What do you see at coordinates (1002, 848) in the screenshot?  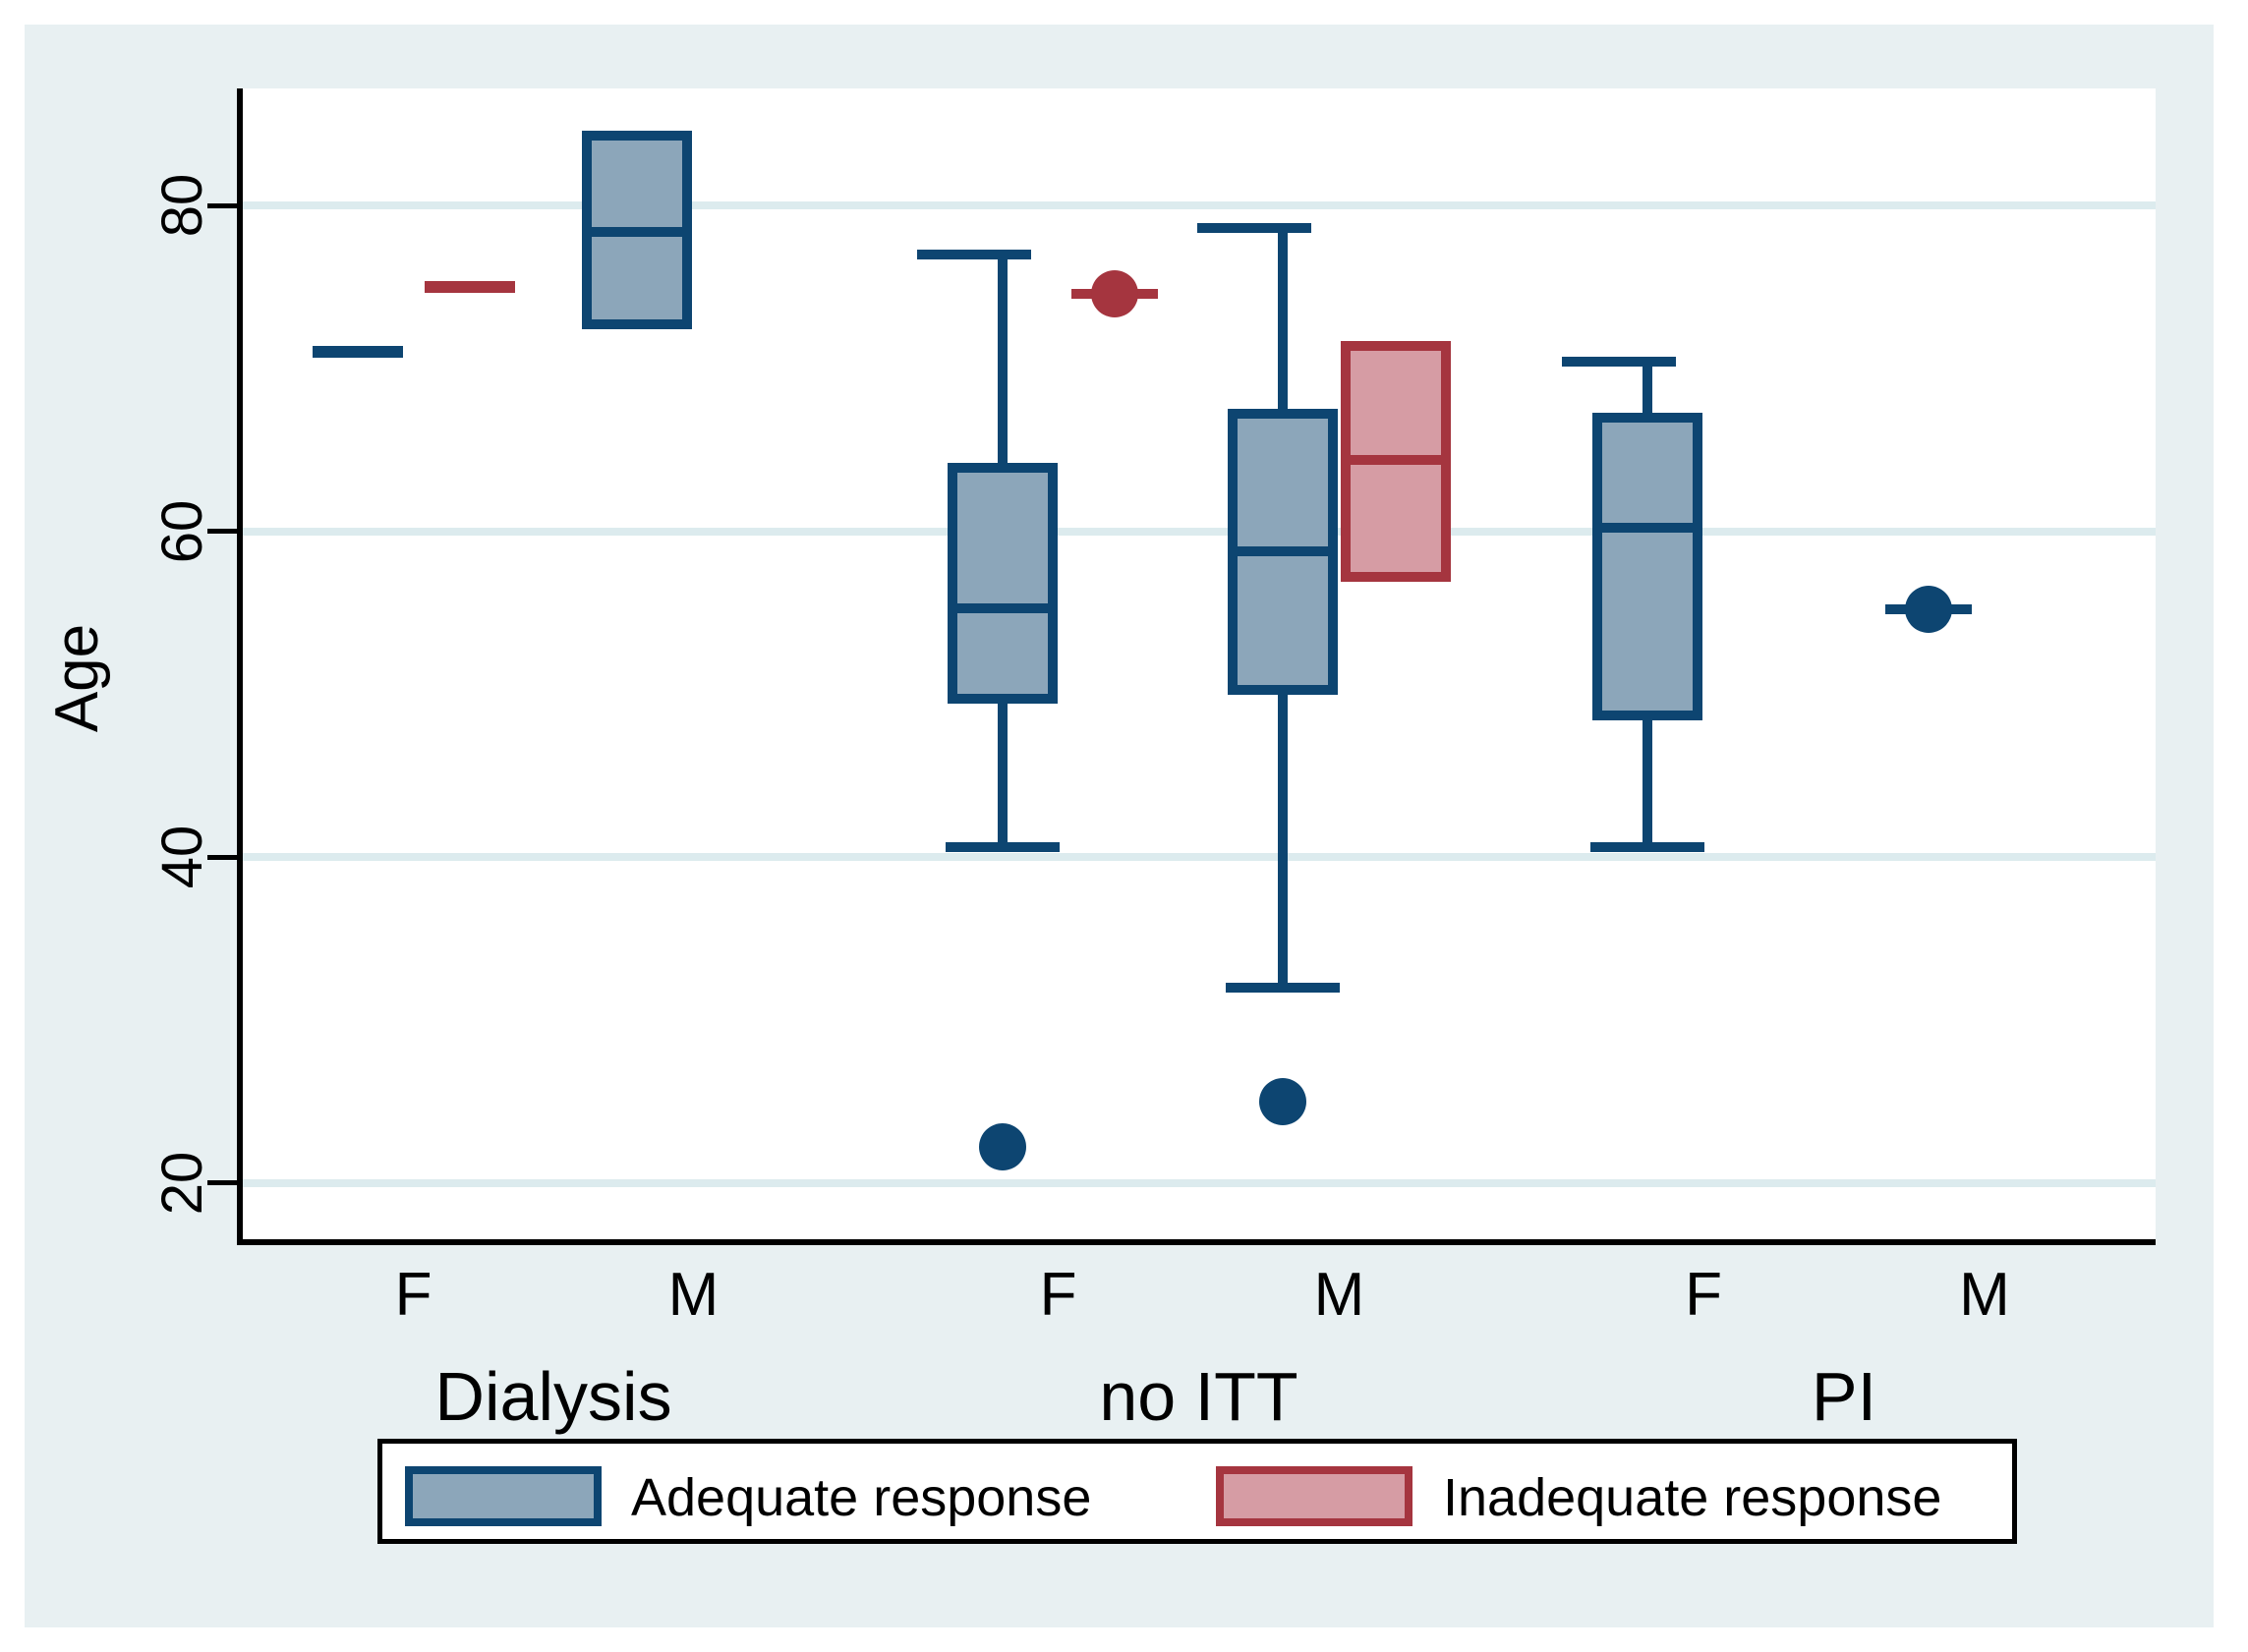 I see `boxplot-noitt-f-adequate-whisker-lower-cap` at bounding box center [1002, 848].